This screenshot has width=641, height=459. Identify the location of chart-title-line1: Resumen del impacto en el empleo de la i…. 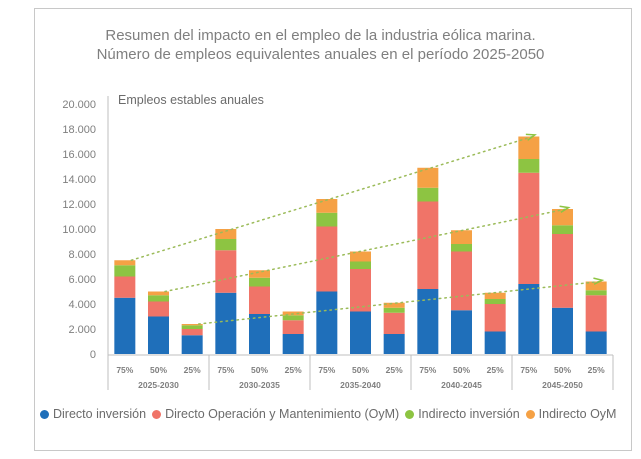
(320, 35).